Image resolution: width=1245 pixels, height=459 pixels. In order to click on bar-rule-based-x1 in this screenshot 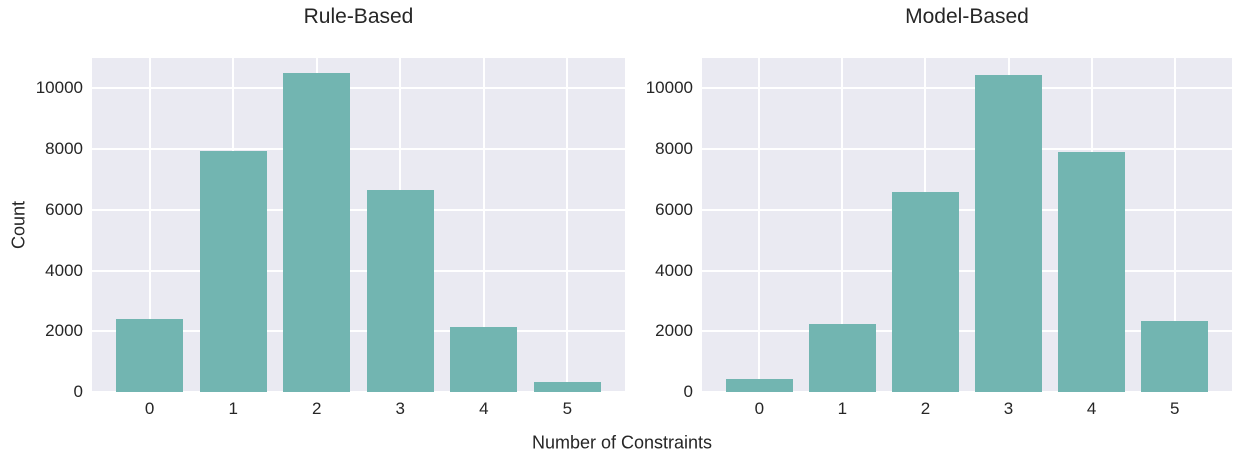, I will do `click(233, 271)`.